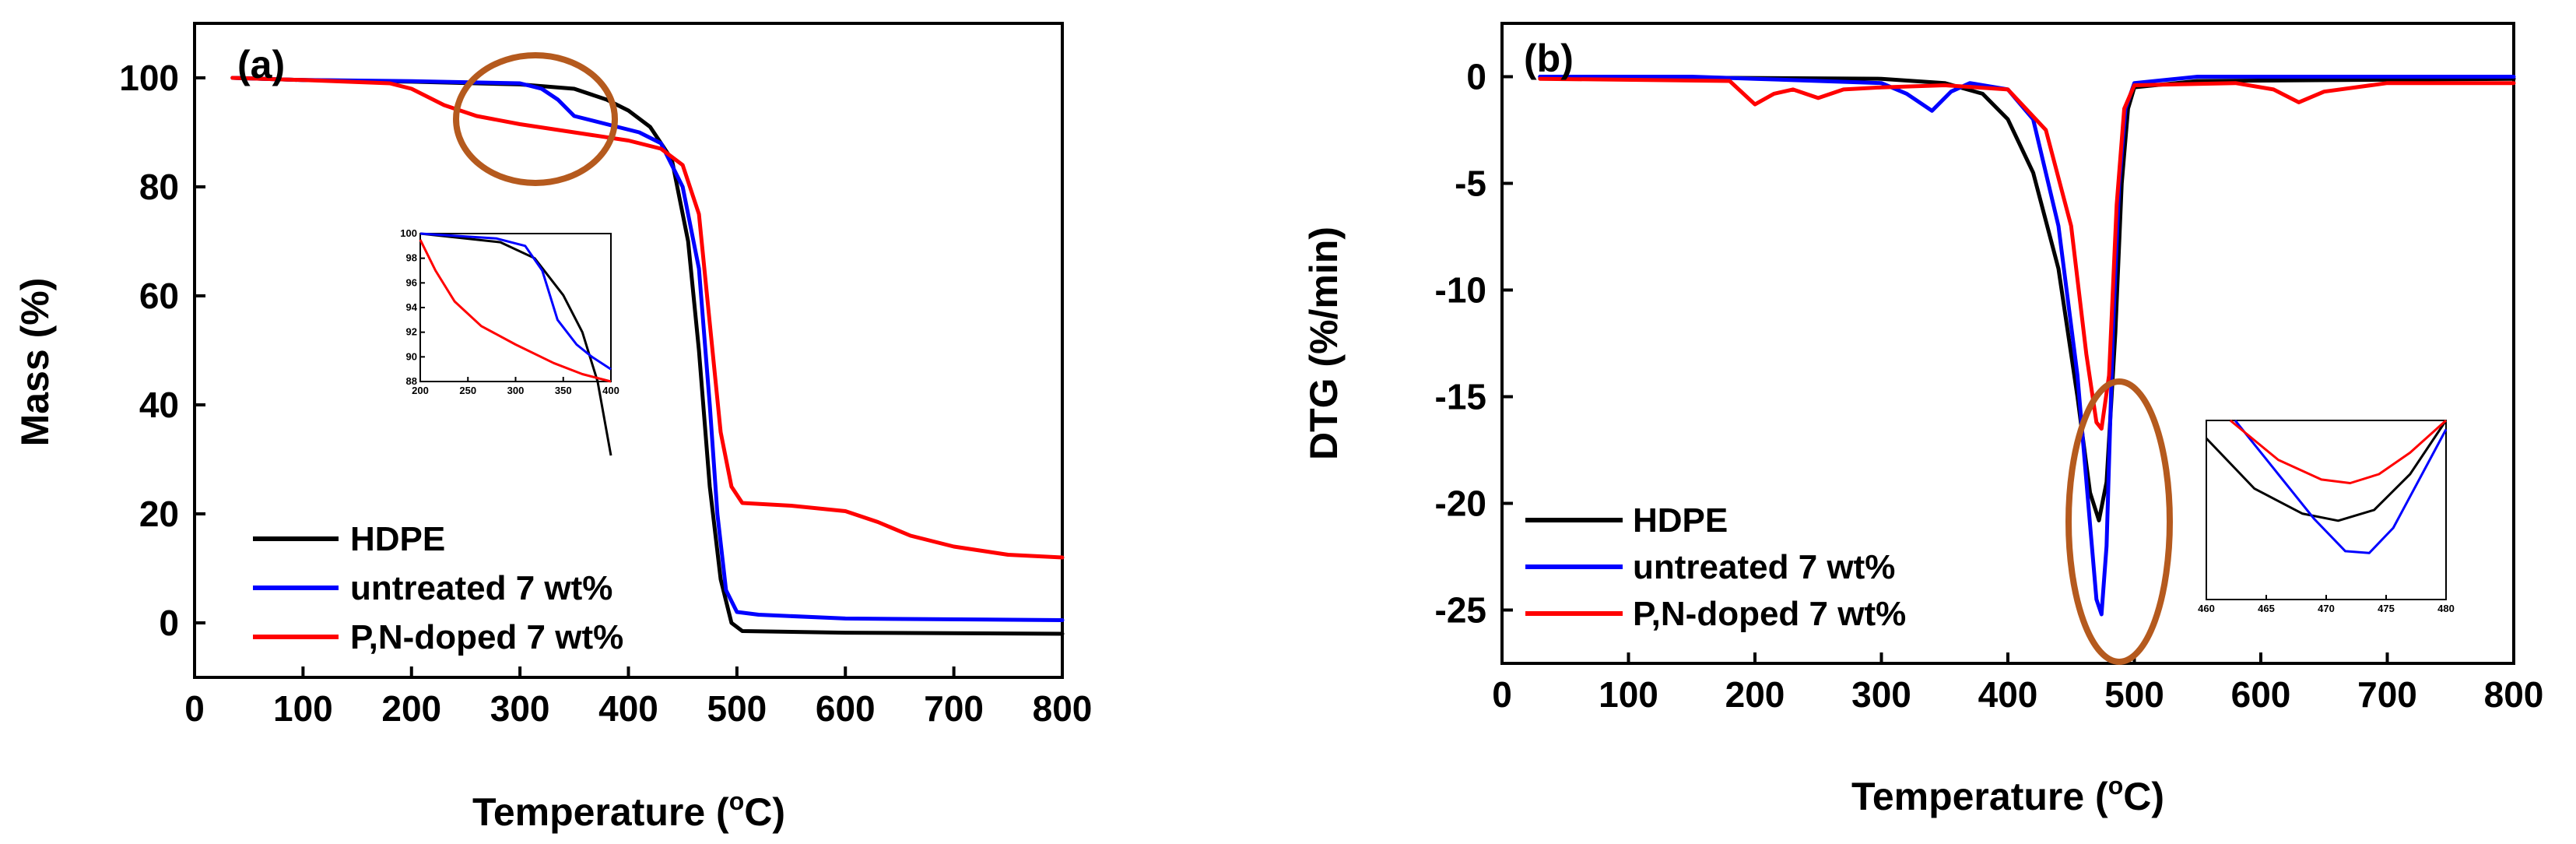 The image size is (2576, 844). I want to click on panel-label-a: (a), so click(261, 64).